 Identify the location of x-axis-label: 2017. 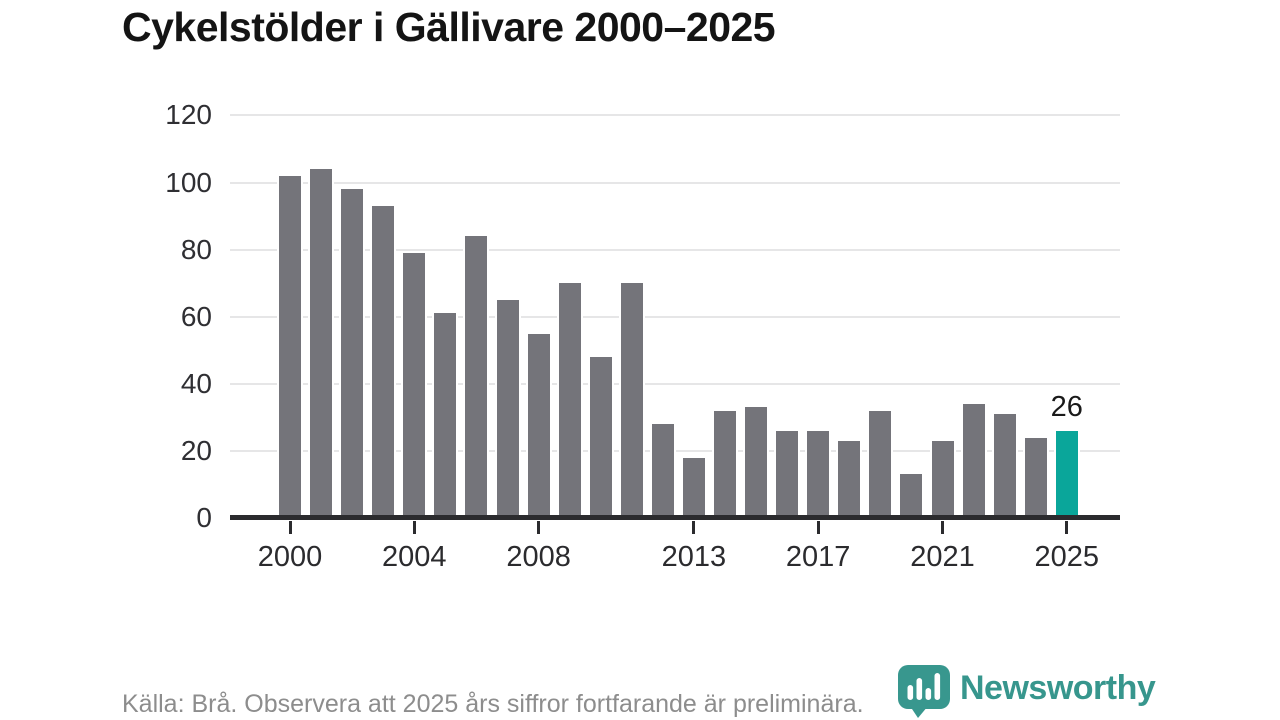
(818, 557).